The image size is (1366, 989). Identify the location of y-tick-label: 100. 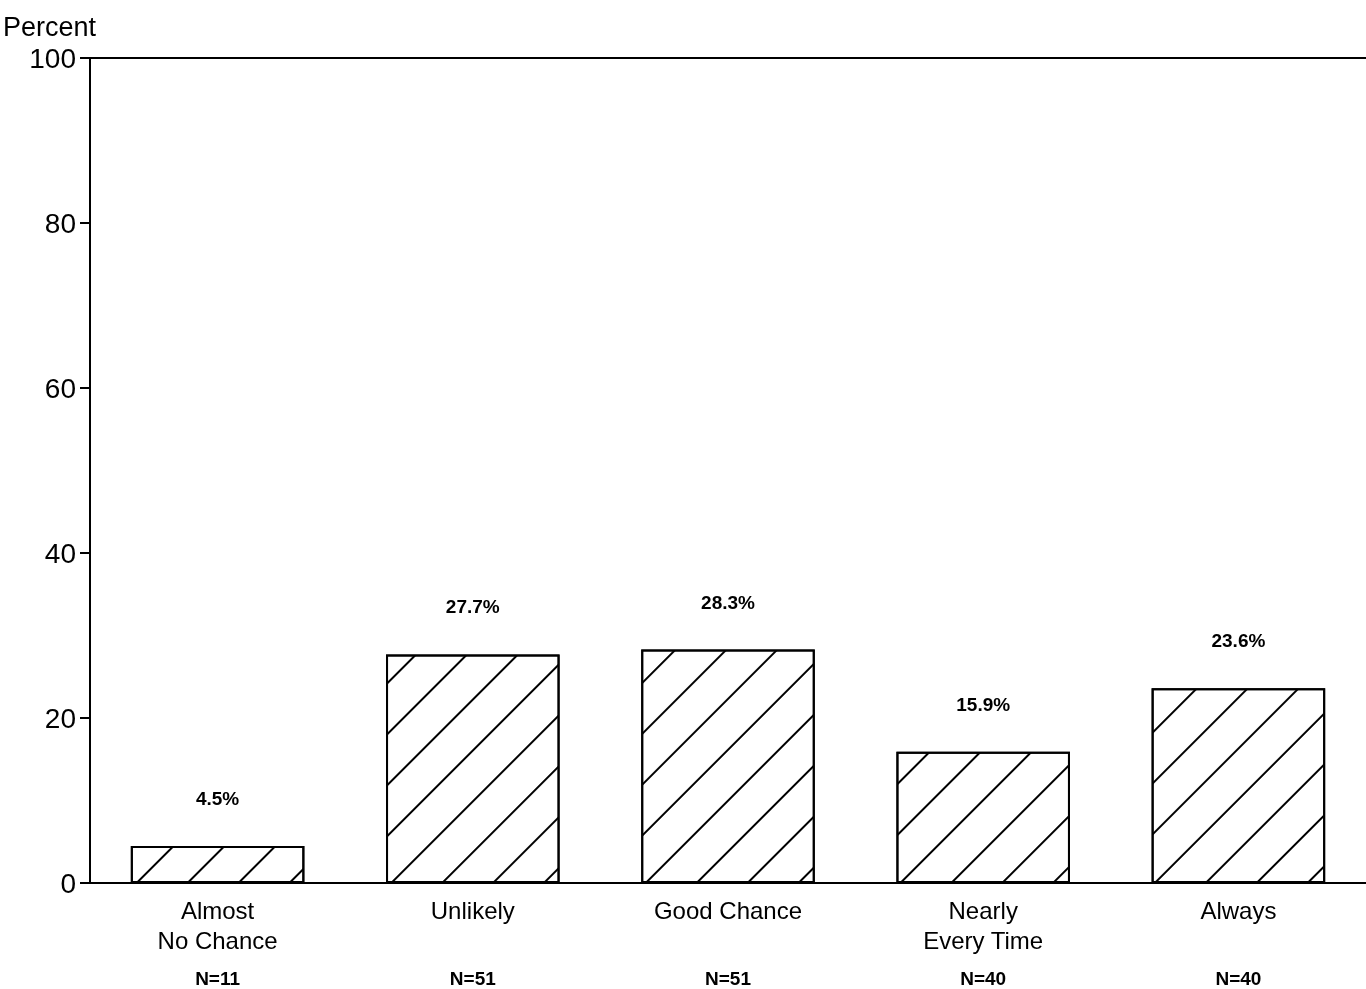
(52, 58).